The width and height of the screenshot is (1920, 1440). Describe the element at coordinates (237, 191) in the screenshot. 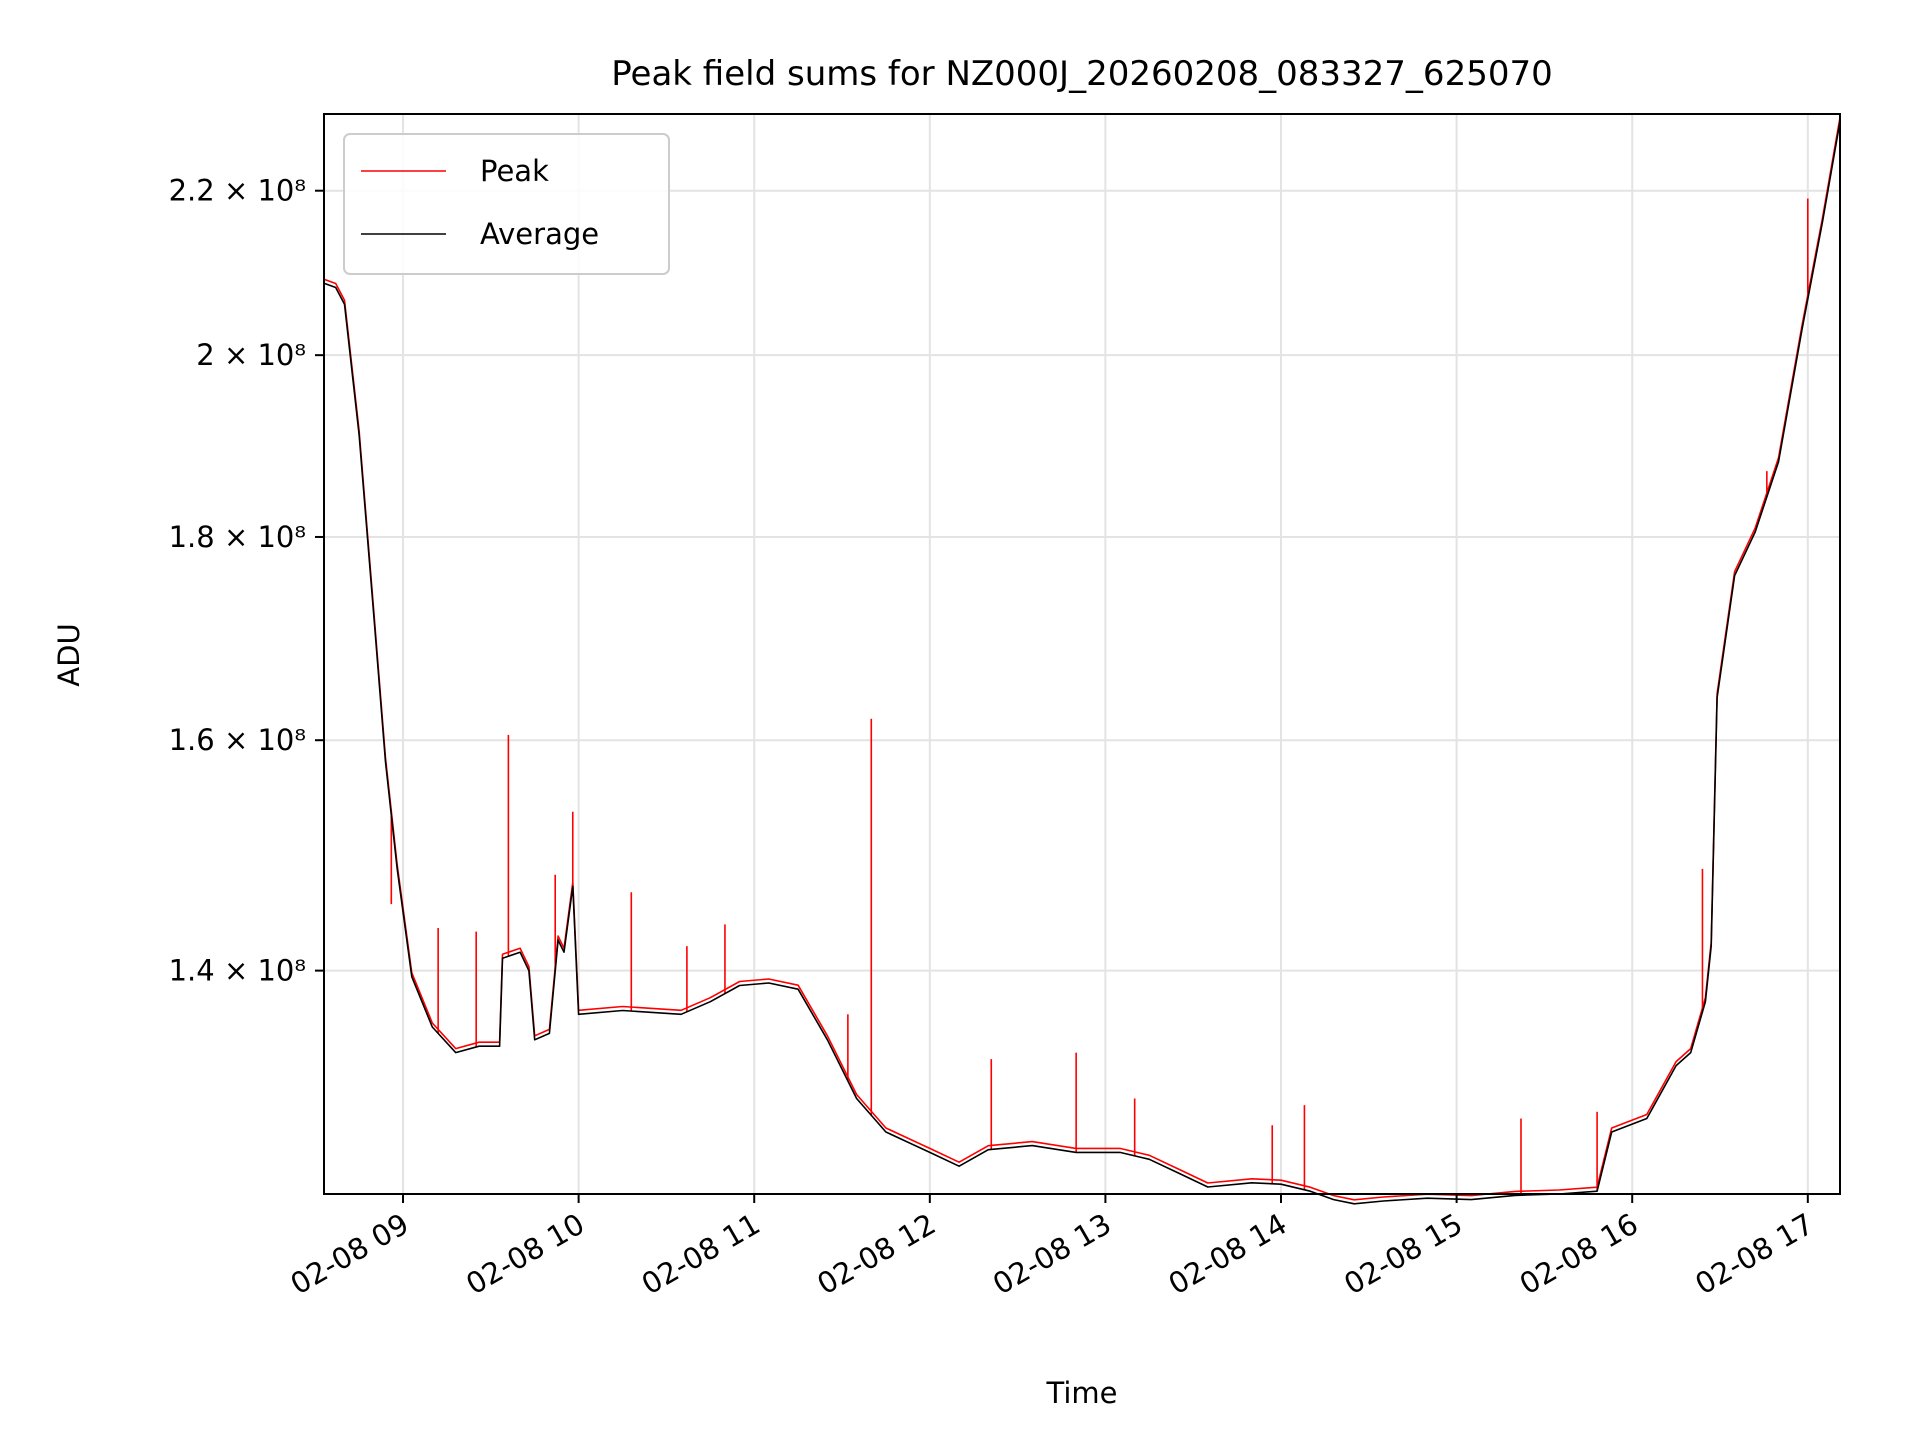

I see `y-tick-label: 2.2 × 10⁸` at that location.